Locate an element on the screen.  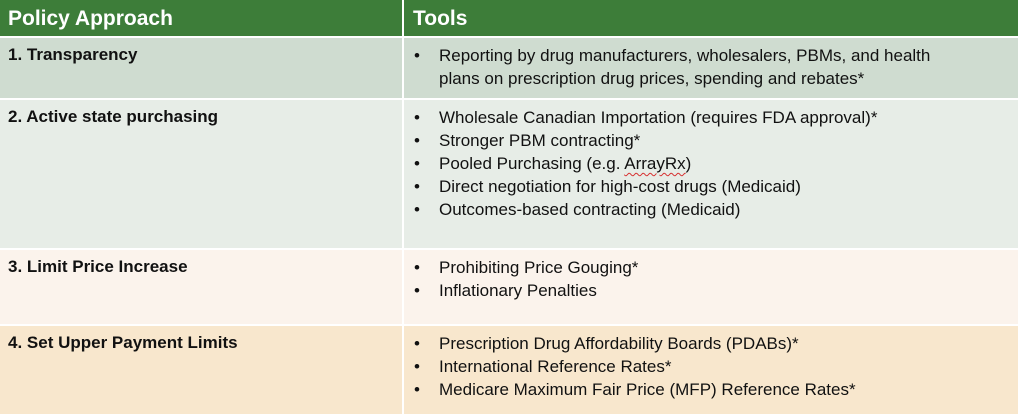
approach-label: 1. Transparency is located at coordinates (73, 54).